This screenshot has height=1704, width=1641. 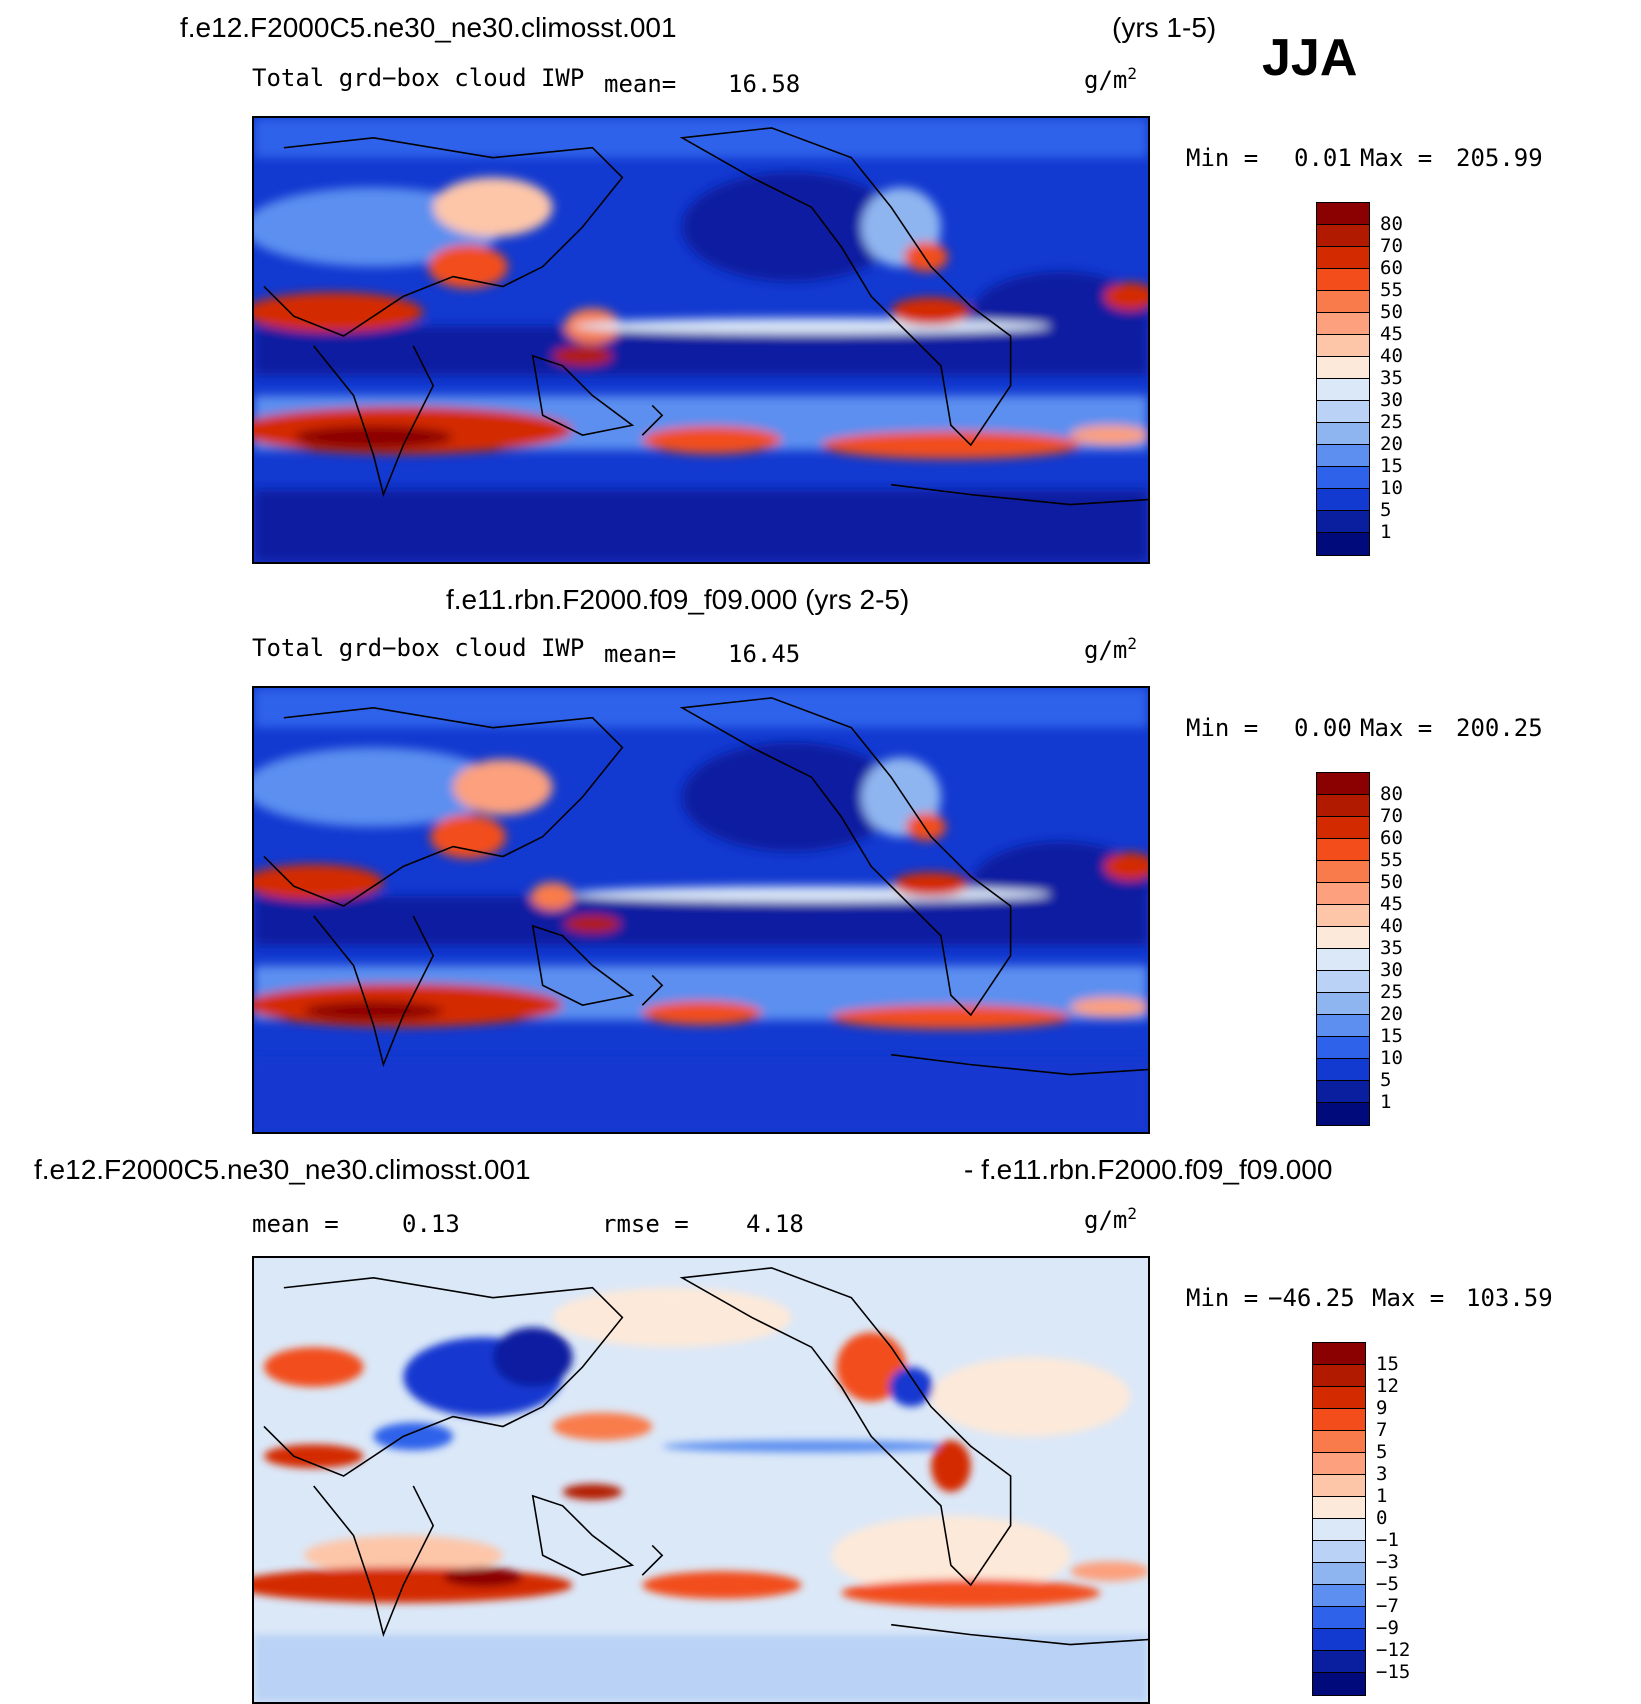 I want to click on panel1-title: f.e12.F2000C5.ne30_ne30.climosst.001, so click(x=428, y=27).